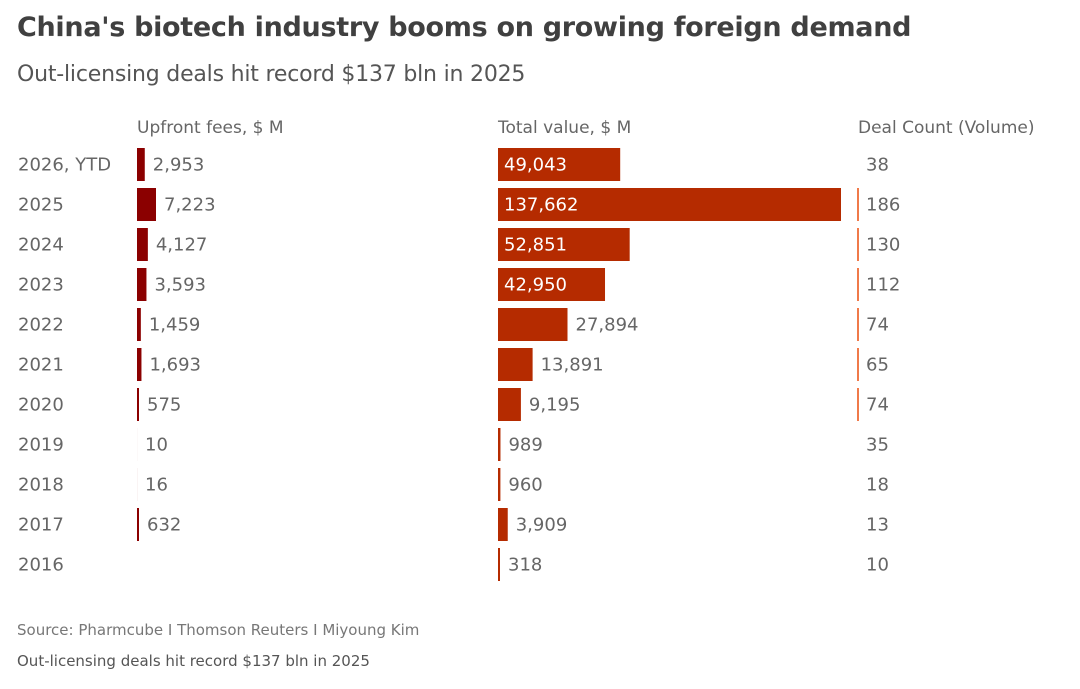 The image size is (1080, 689). Describe the element at coordinates (877, 445) in the screenshot. I see `deal-count-value-label: 35` at that location.